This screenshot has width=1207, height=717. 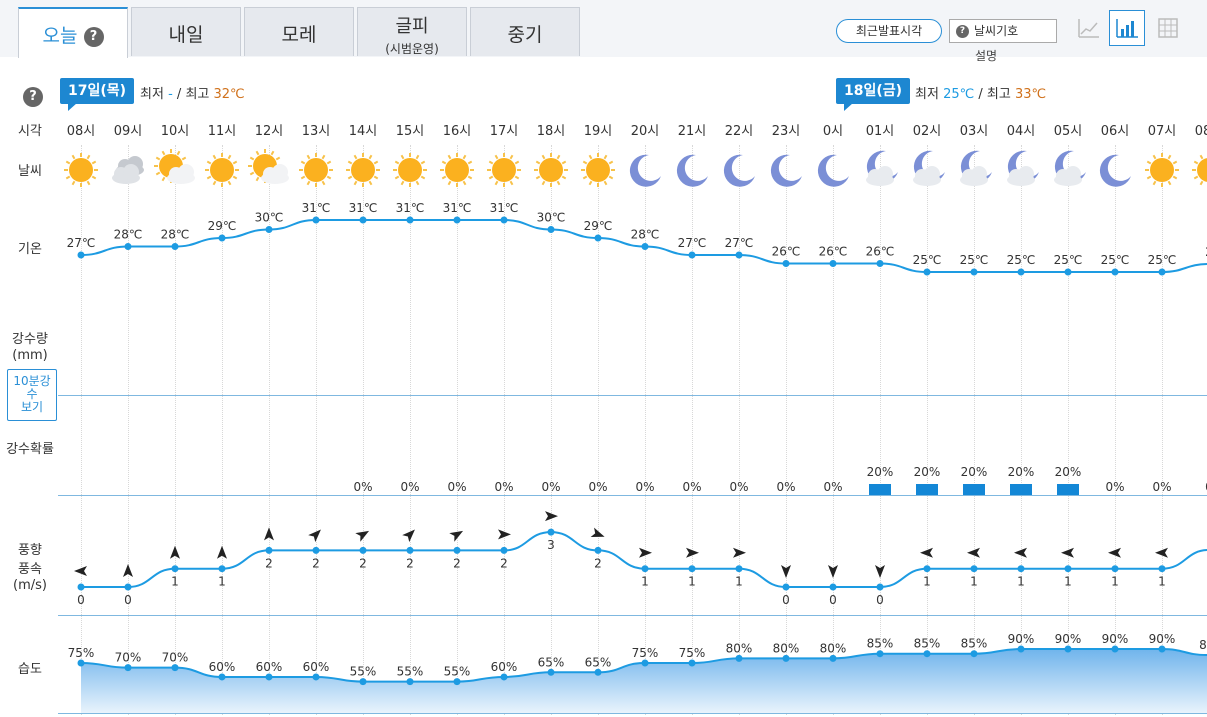 What do you see at coordinates (598, 131) in the screenshot?
I see `hour-label: 19시` at bounding box center [598, 131].